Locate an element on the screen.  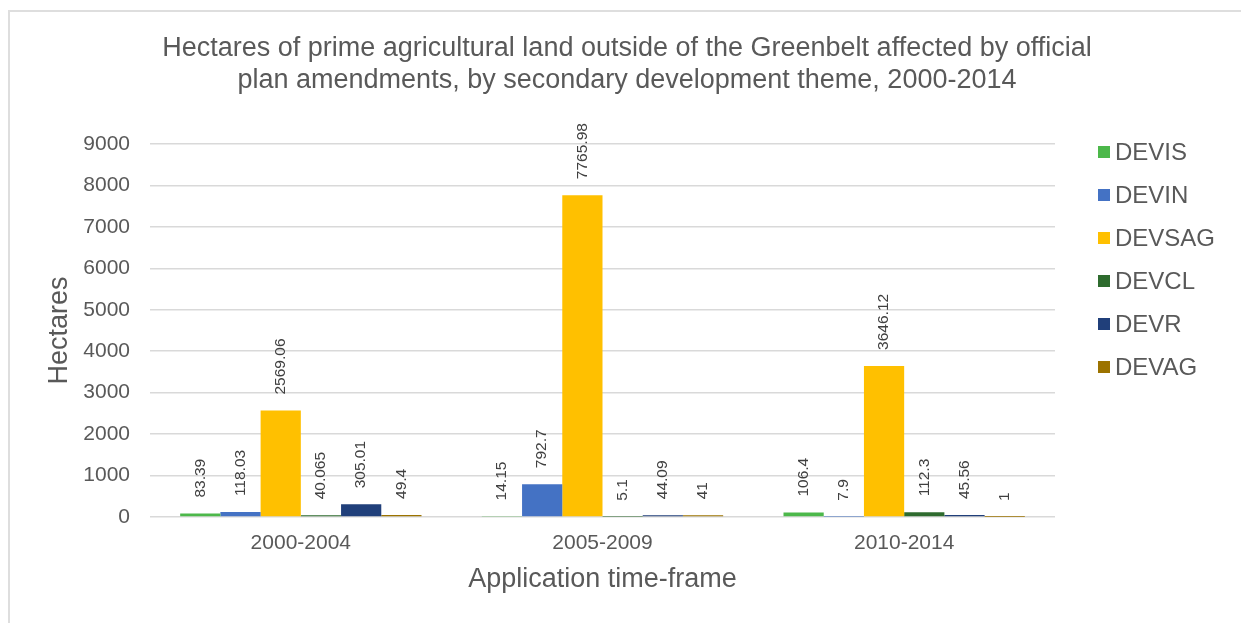
legend-label: DEVCL is located at coordinates (1155, 280).